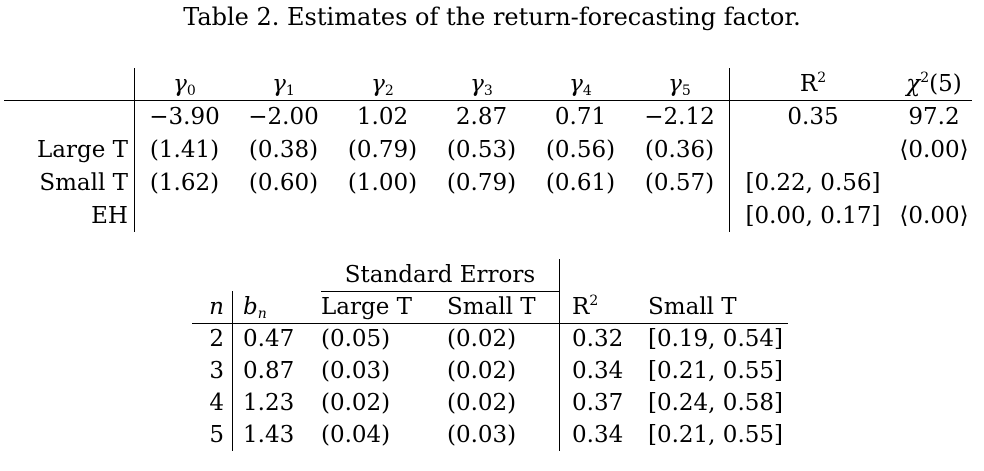 The image size is (984, 471). I want to click on table-header-row: γ0 γ1 γ2 γ3 γ4 γ5 R2 χ2(5), so click(488, 84).